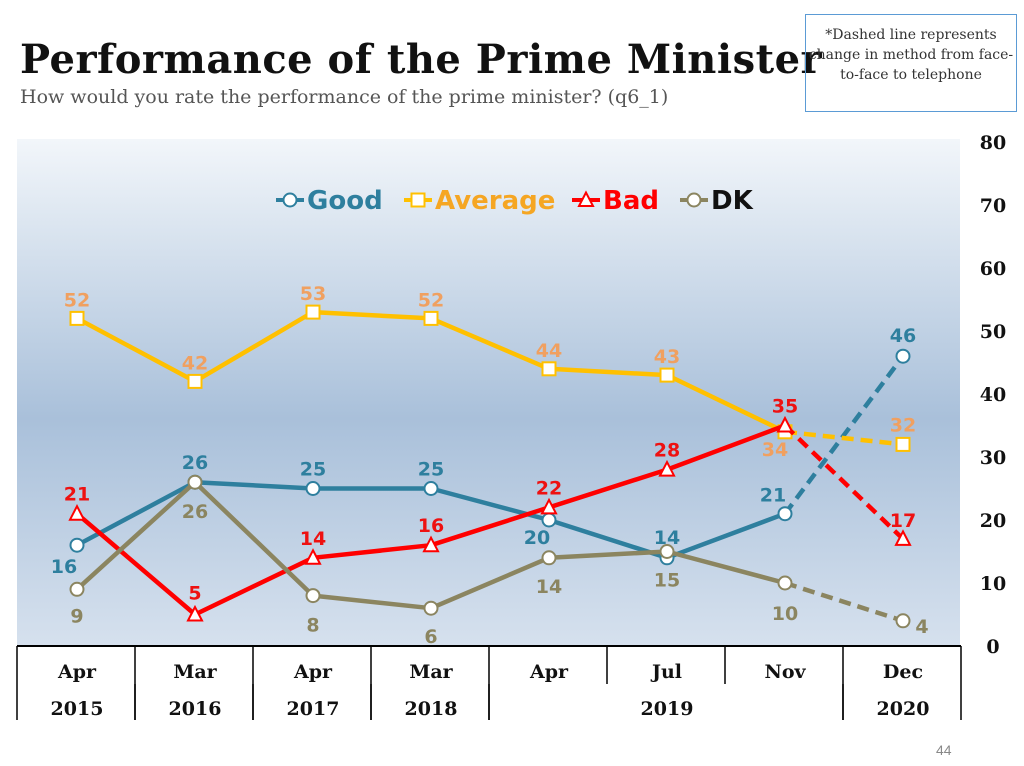  Describe the element at coordinates (993, 269) in the screenshot. I see `y-tick-label: 60` at that location.